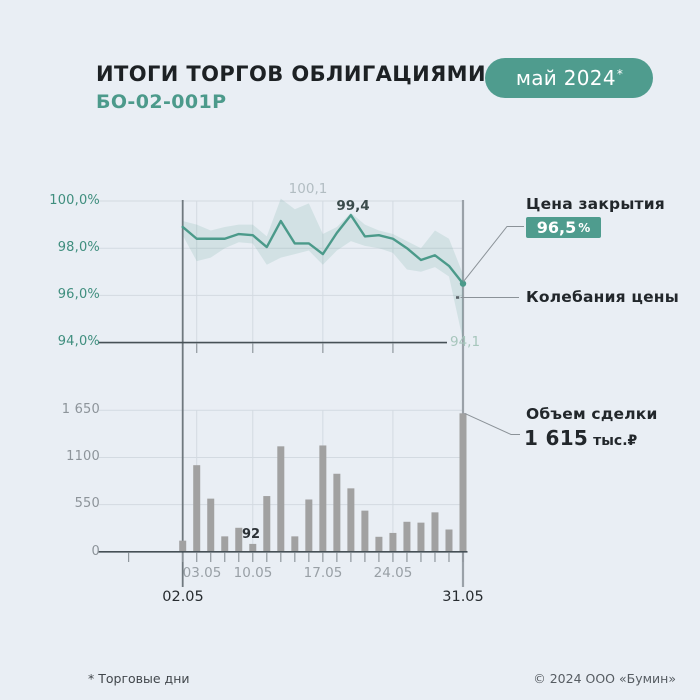 The image size is (700, 700). I want to click on price-fluctuation-band, so click(322, 269).